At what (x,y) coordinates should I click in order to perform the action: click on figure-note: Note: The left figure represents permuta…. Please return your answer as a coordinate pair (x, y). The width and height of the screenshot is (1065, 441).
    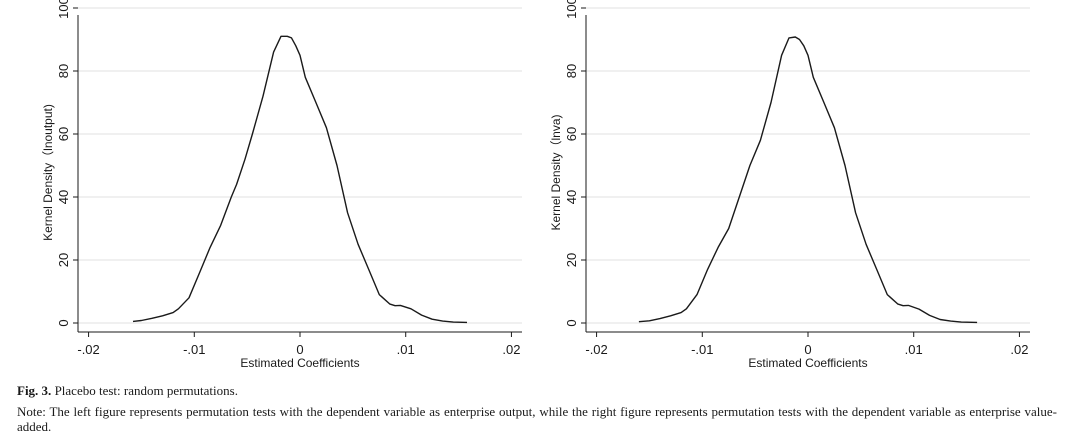
    Looking at the image, I should click on (537, 419).